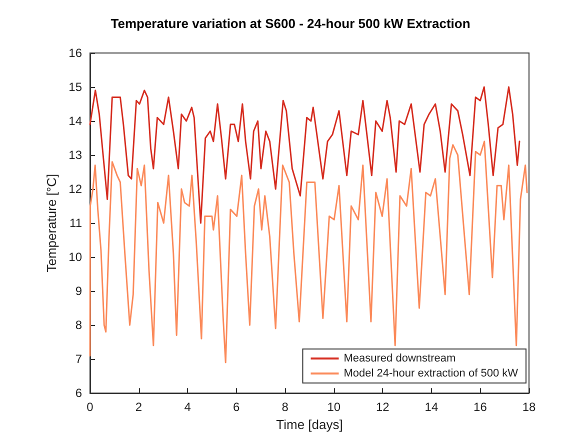 This screenshot has width=581, height=444. Describe the element at coordinates (309, 424) in the screenshot. I see `x-axis-title: Time [days]` at that location.